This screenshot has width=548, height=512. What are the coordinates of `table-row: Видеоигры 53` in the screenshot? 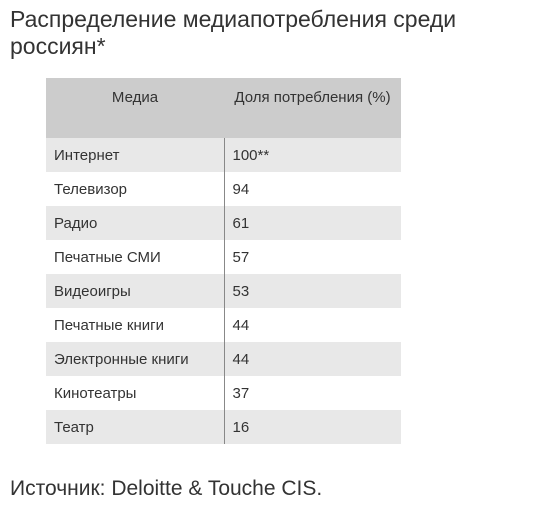 It's located at (223, 291).